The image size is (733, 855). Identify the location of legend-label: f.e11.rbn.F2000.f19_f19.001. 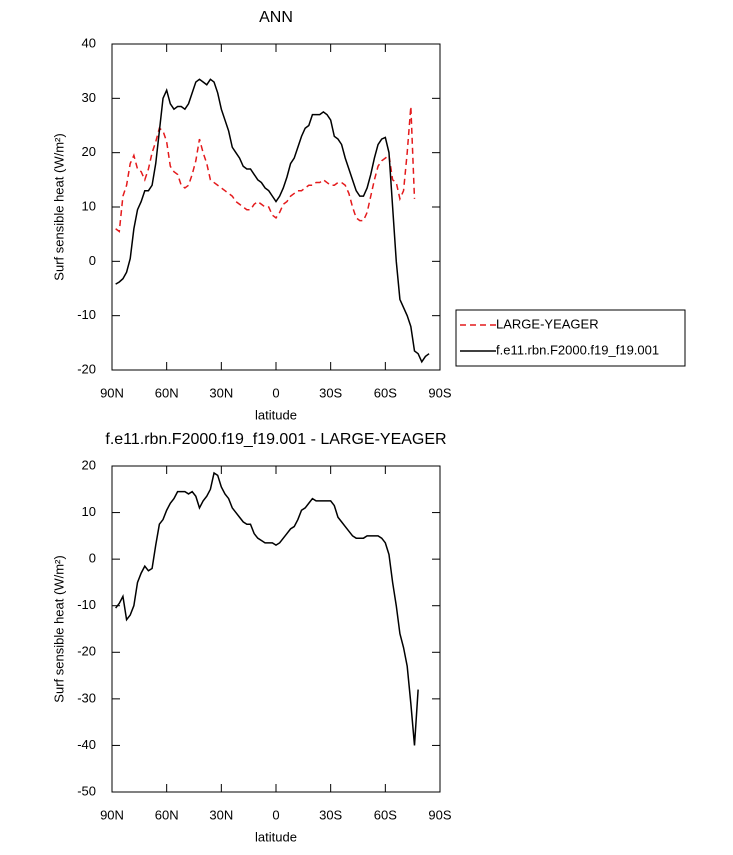
(577, 349).